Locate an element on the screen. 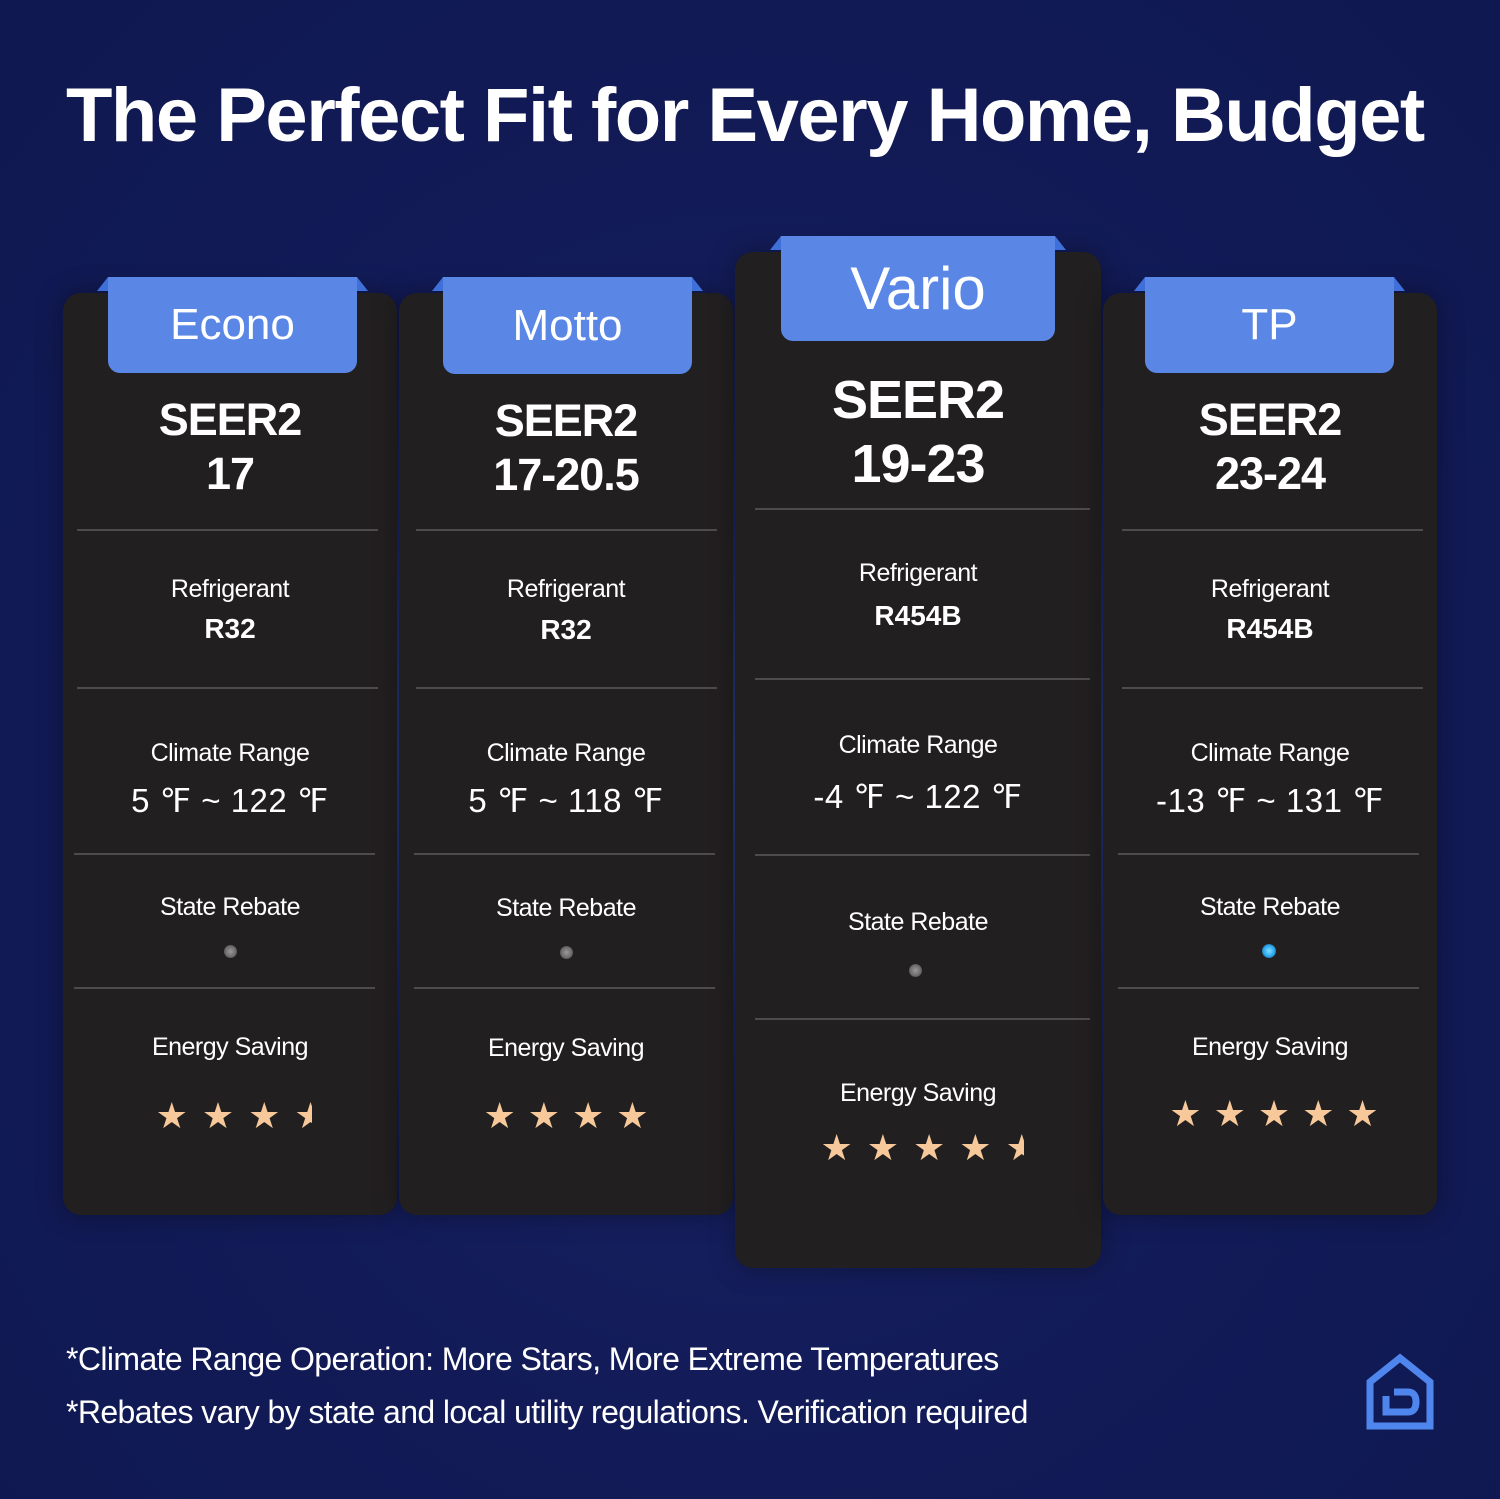 The width and height of the screenshot is (1500, 1499). model-tab-tp: TP is located at coordinates (1269, 325).